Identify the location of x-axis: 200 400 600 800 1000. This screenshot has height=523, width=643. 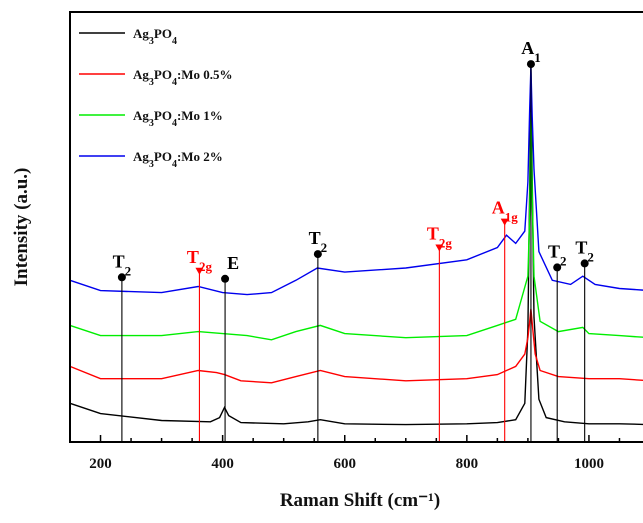
(355, 453).